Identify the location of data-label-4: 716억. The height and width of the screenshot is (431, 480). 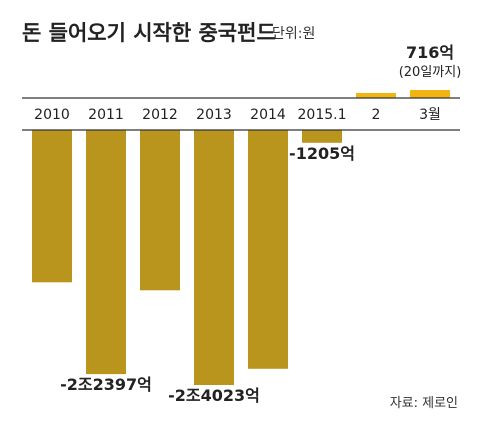
(430, 52).